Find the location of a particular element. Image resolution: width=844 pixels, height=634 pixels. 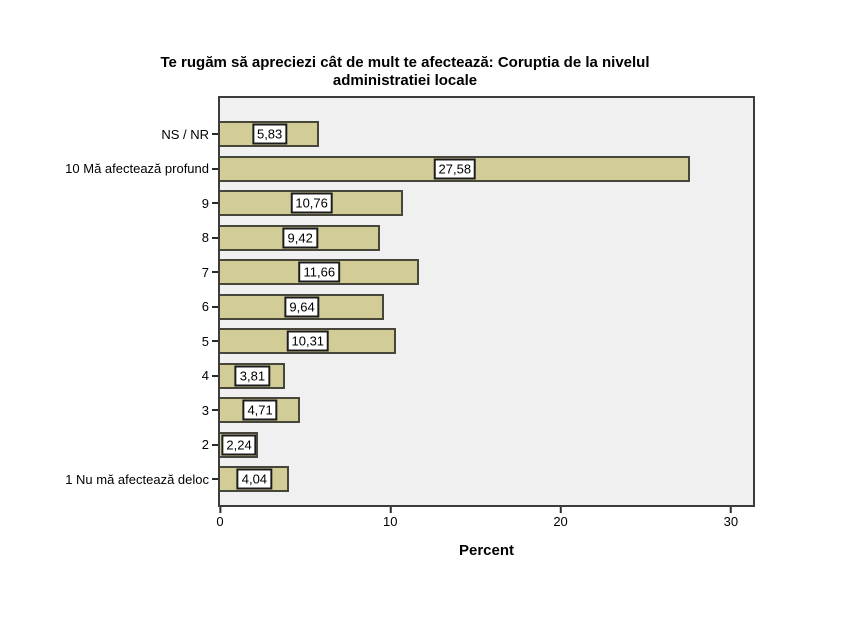

value-label: 2,24 is located at coordinates (239, 444).